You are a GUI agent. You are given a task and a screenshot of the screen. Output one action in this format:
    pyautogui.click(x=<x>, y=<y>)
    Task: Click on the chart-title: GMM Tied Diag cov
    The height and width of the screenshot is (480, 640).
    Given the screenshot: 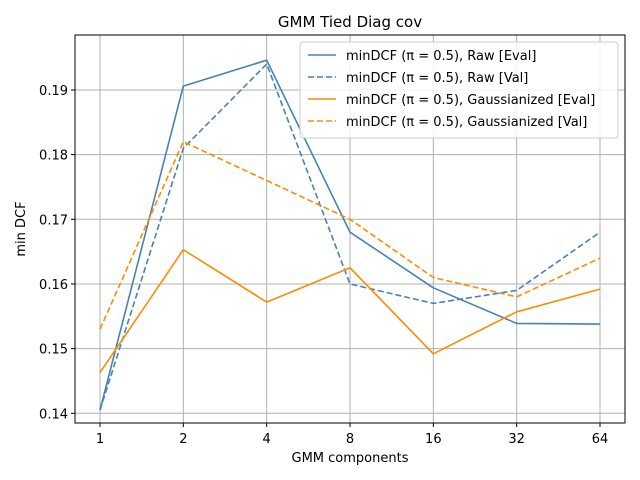 What is the action you would take?
    pyautogui.click(x=350, y=22)
    